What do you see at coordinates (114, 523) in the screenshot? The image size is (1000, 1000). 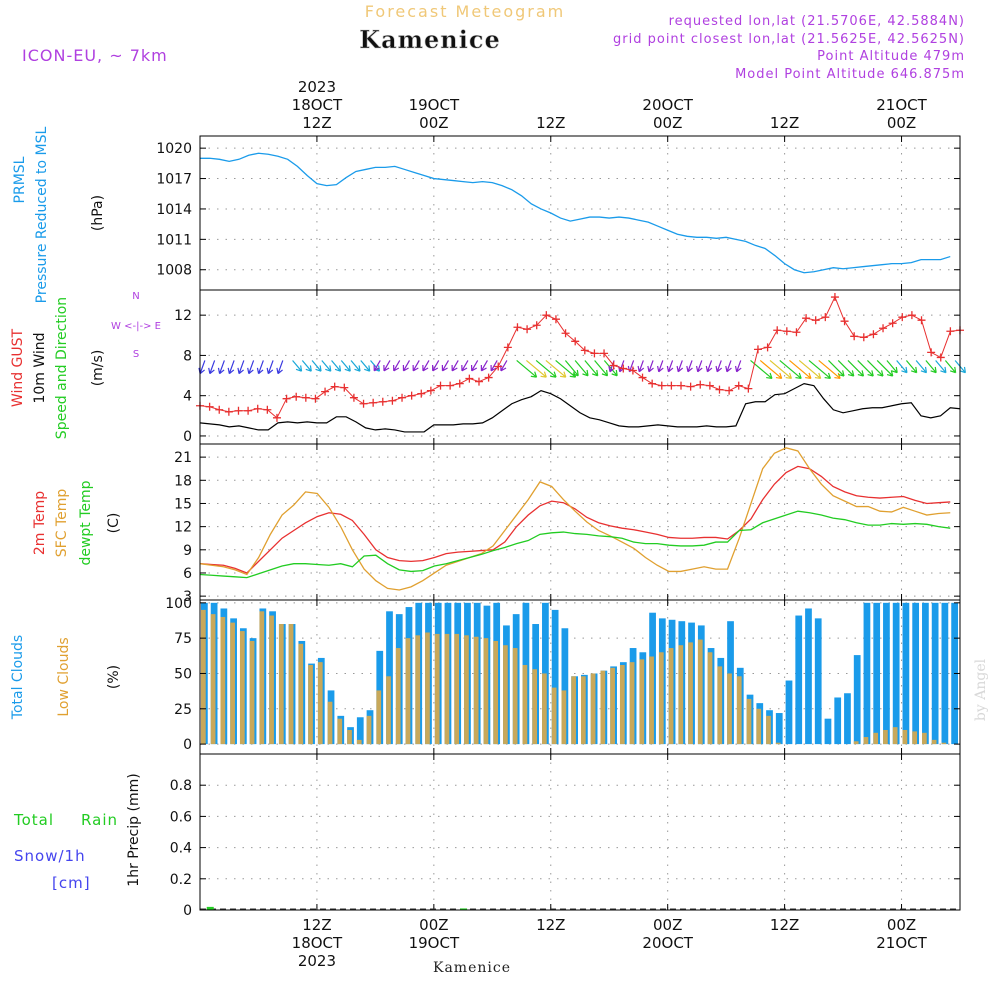 I see `unit-c: (C)` at bounding box center [114, 523].